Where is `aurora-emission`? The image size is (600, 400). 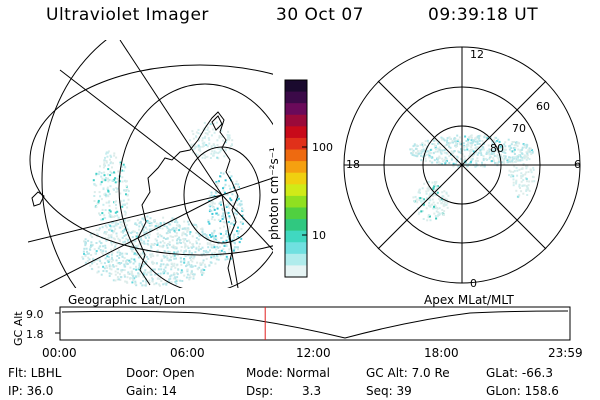
aurora-emission is located at coordinates (163, 204).